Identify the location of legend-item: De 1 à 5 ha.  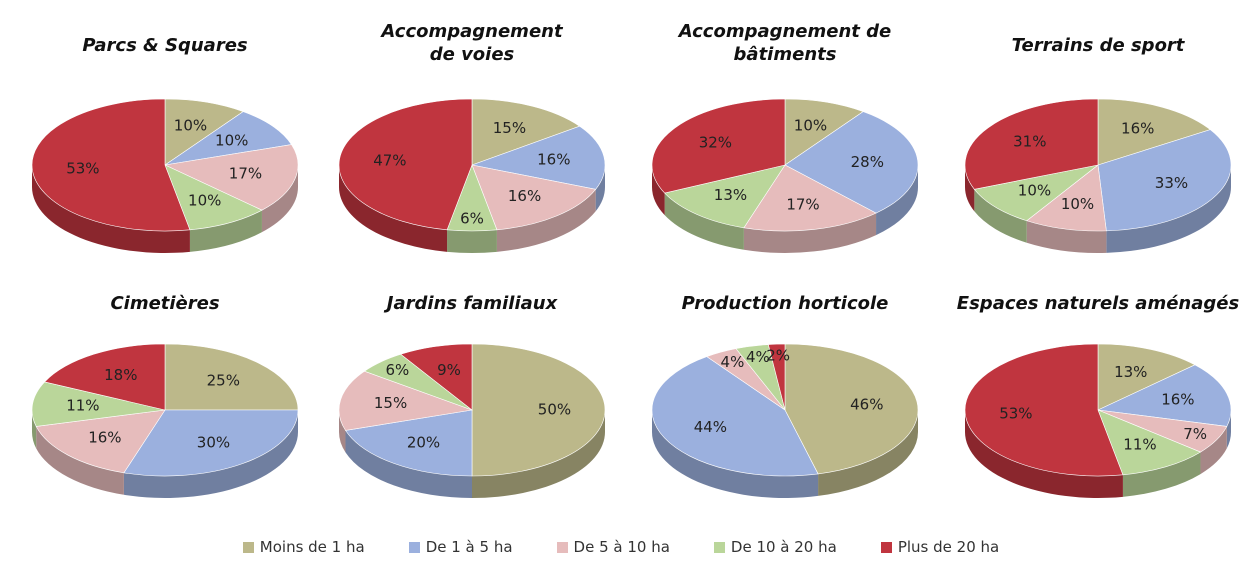
(460, 547).